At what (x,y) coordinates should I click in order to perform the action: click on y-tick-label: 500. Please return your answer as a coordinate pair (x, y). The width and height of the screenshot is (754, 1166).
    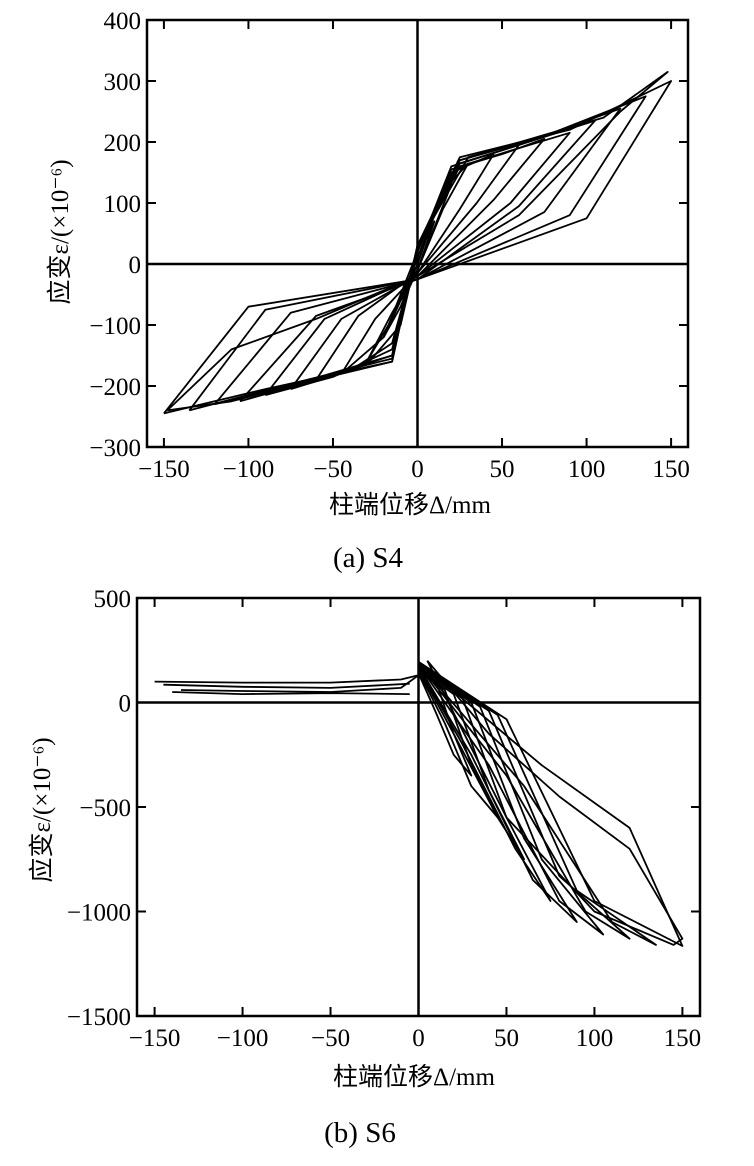
    Looking at the image, I should click on (113, 599).